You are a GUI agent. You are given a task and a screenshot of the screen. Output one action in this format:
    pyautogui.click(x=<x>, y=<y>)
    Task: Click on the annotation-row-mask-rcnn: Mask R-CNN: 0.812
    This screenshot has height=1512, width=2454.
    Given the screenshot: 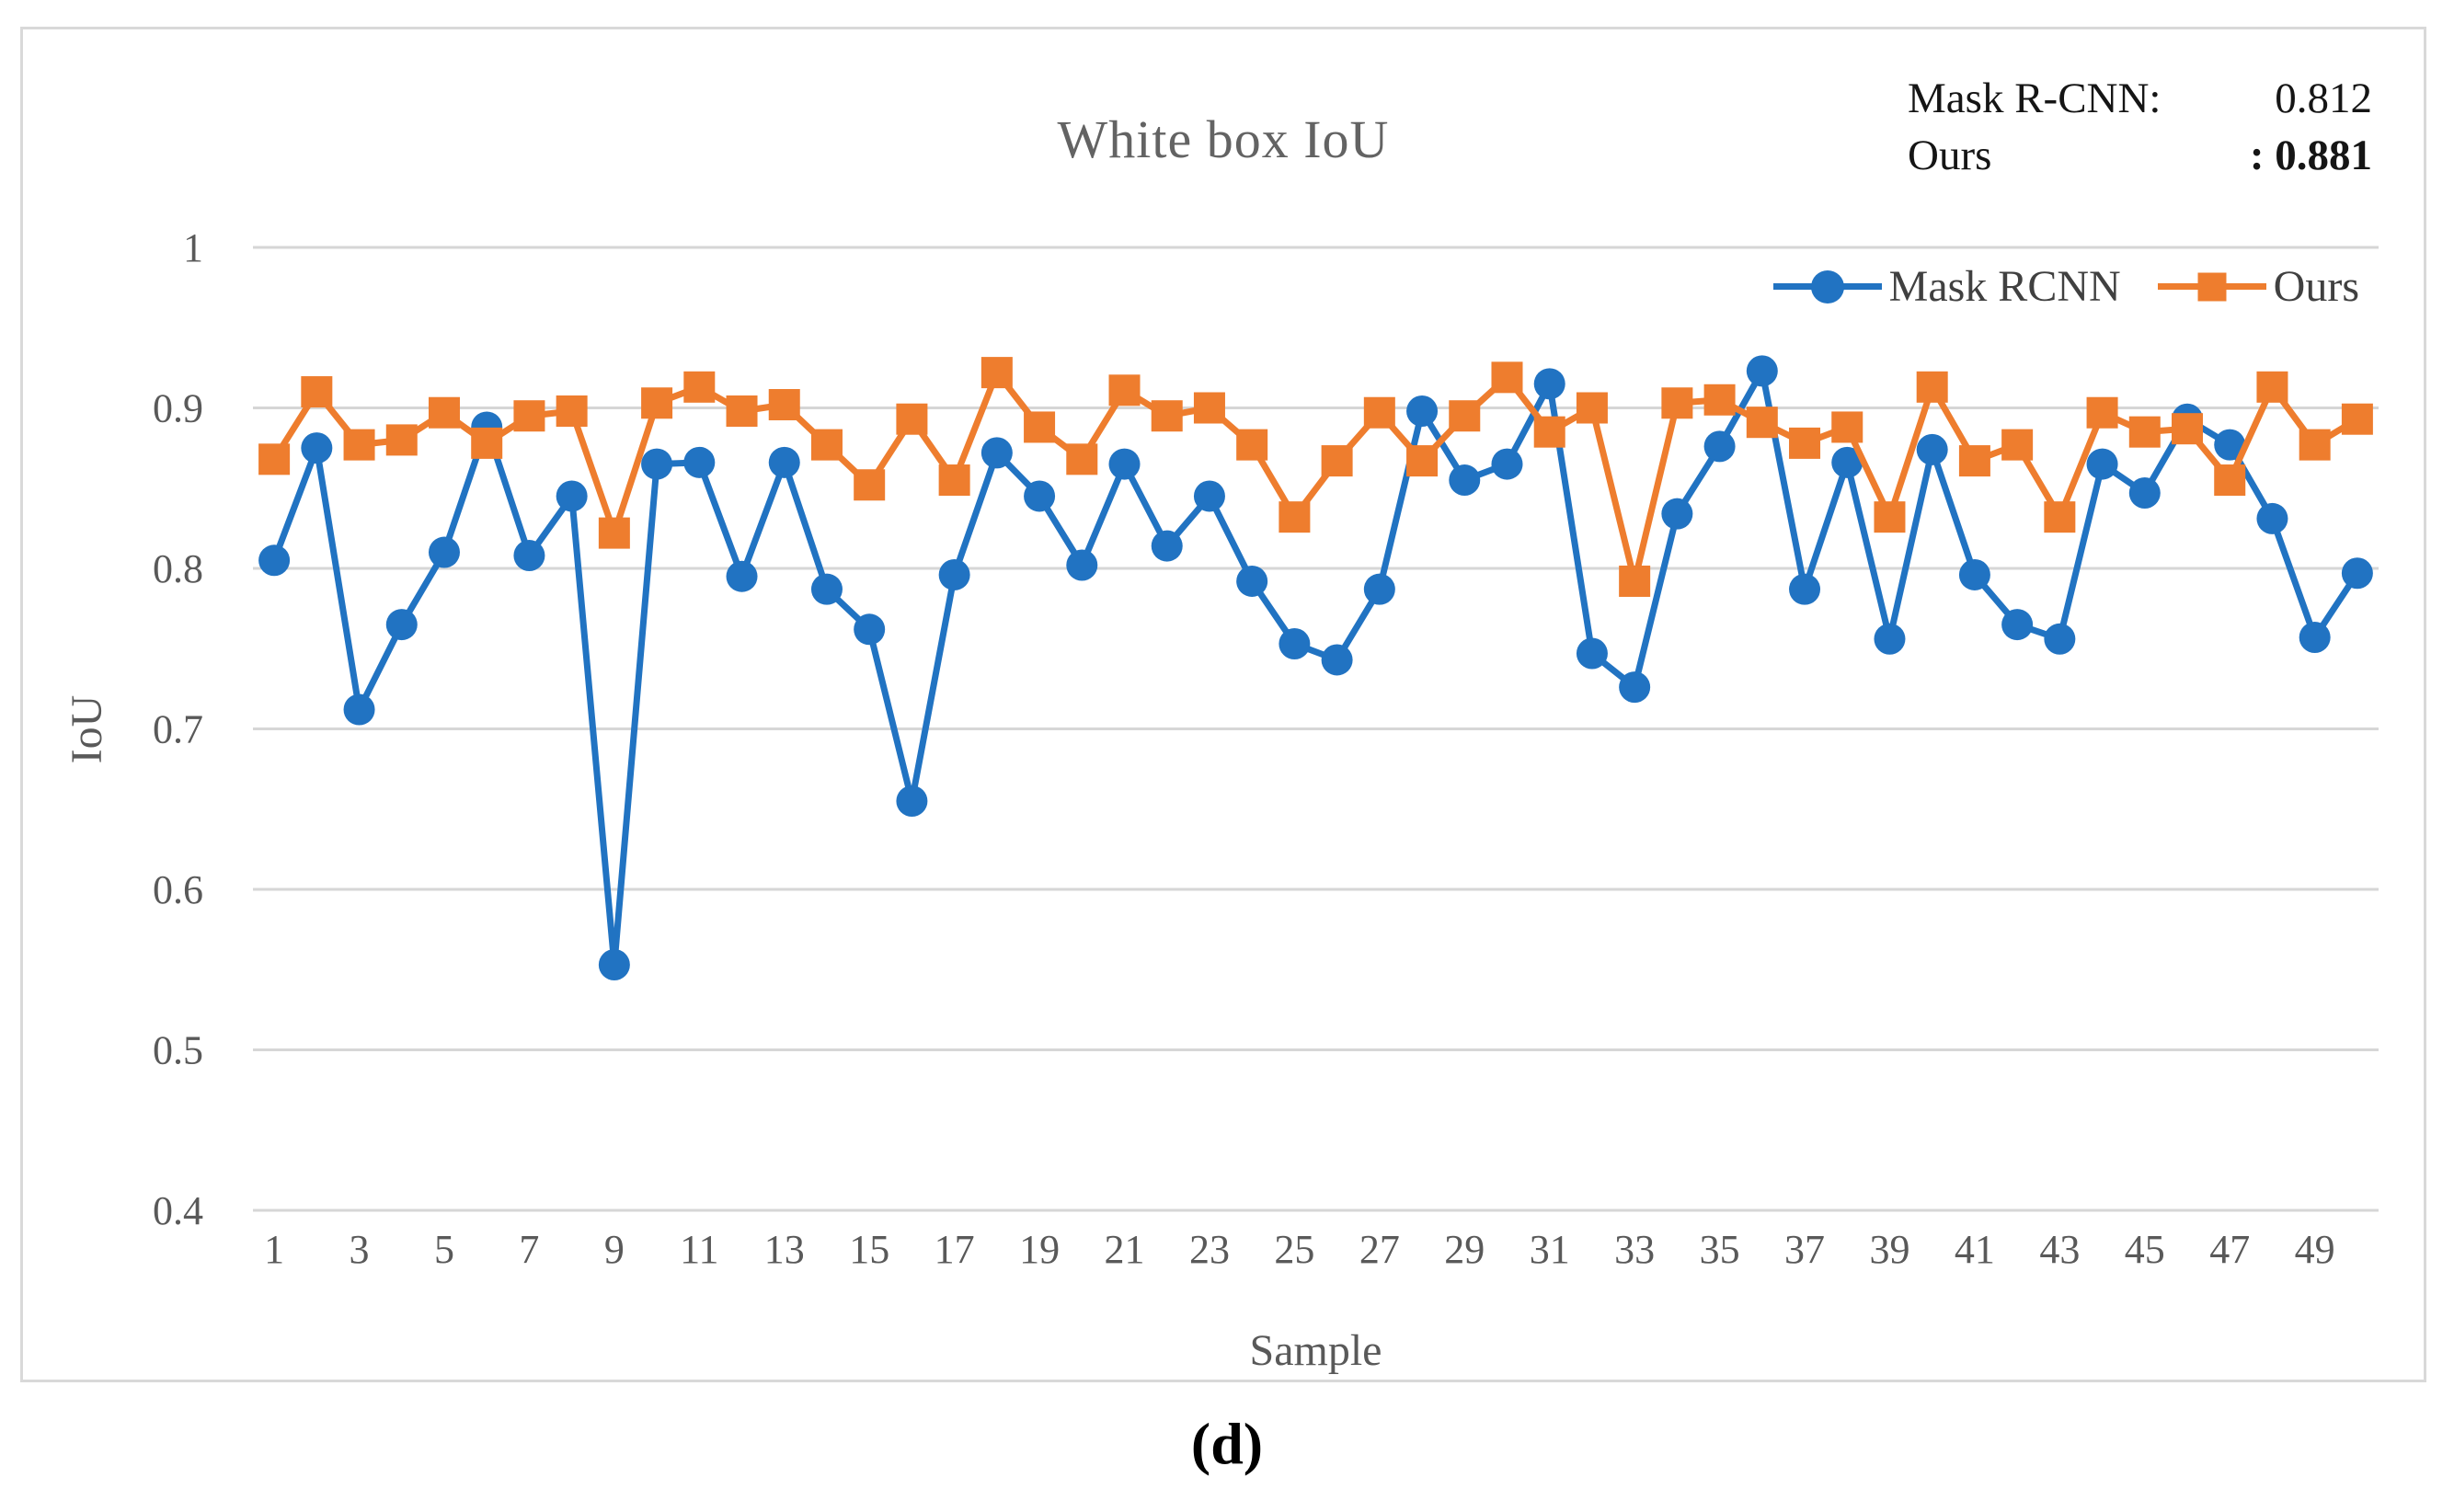 What is the action you would take?
    pyautogui.click(x=2140, y=98)
    